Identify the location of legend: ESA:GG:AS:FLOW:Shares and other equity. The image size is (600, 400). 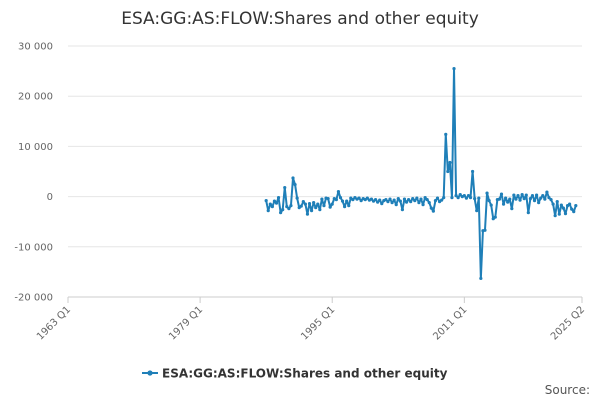
(295, 374).